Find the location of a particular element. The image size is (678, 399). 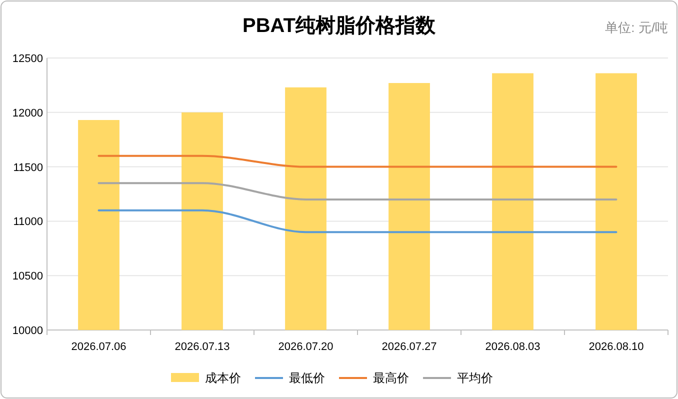

y-tick-label: 10500 is located at coordinates (27, 276).